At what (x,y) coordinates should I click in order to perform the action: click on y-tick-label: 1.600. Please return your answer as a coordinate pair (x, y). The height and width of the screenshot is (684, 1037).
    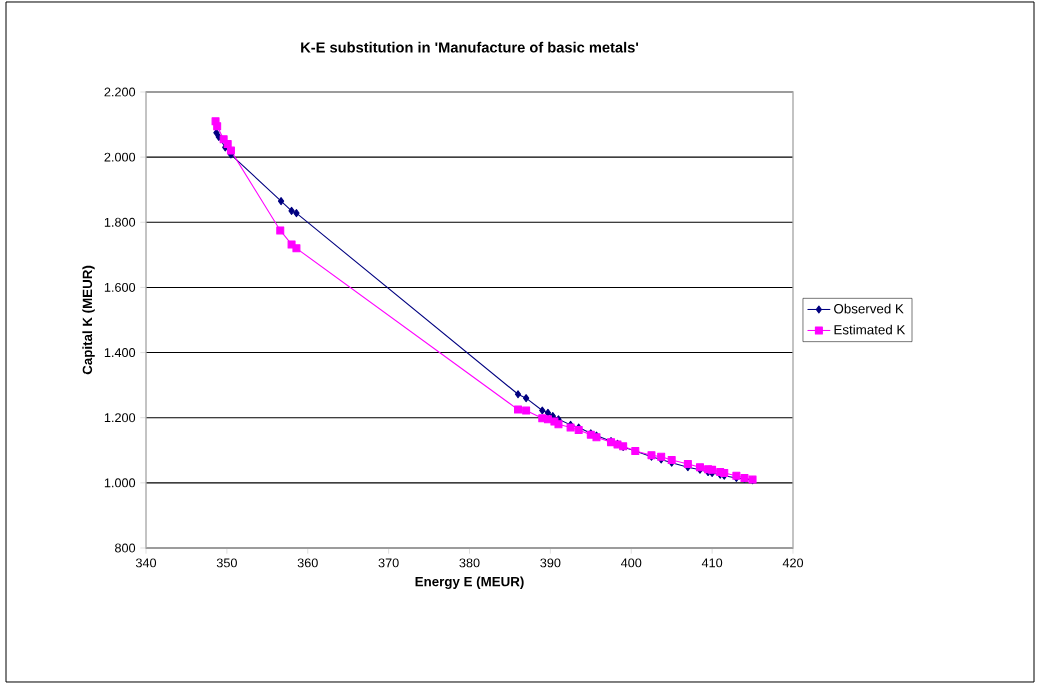
    Looking at the image, I should click on (120, 287).